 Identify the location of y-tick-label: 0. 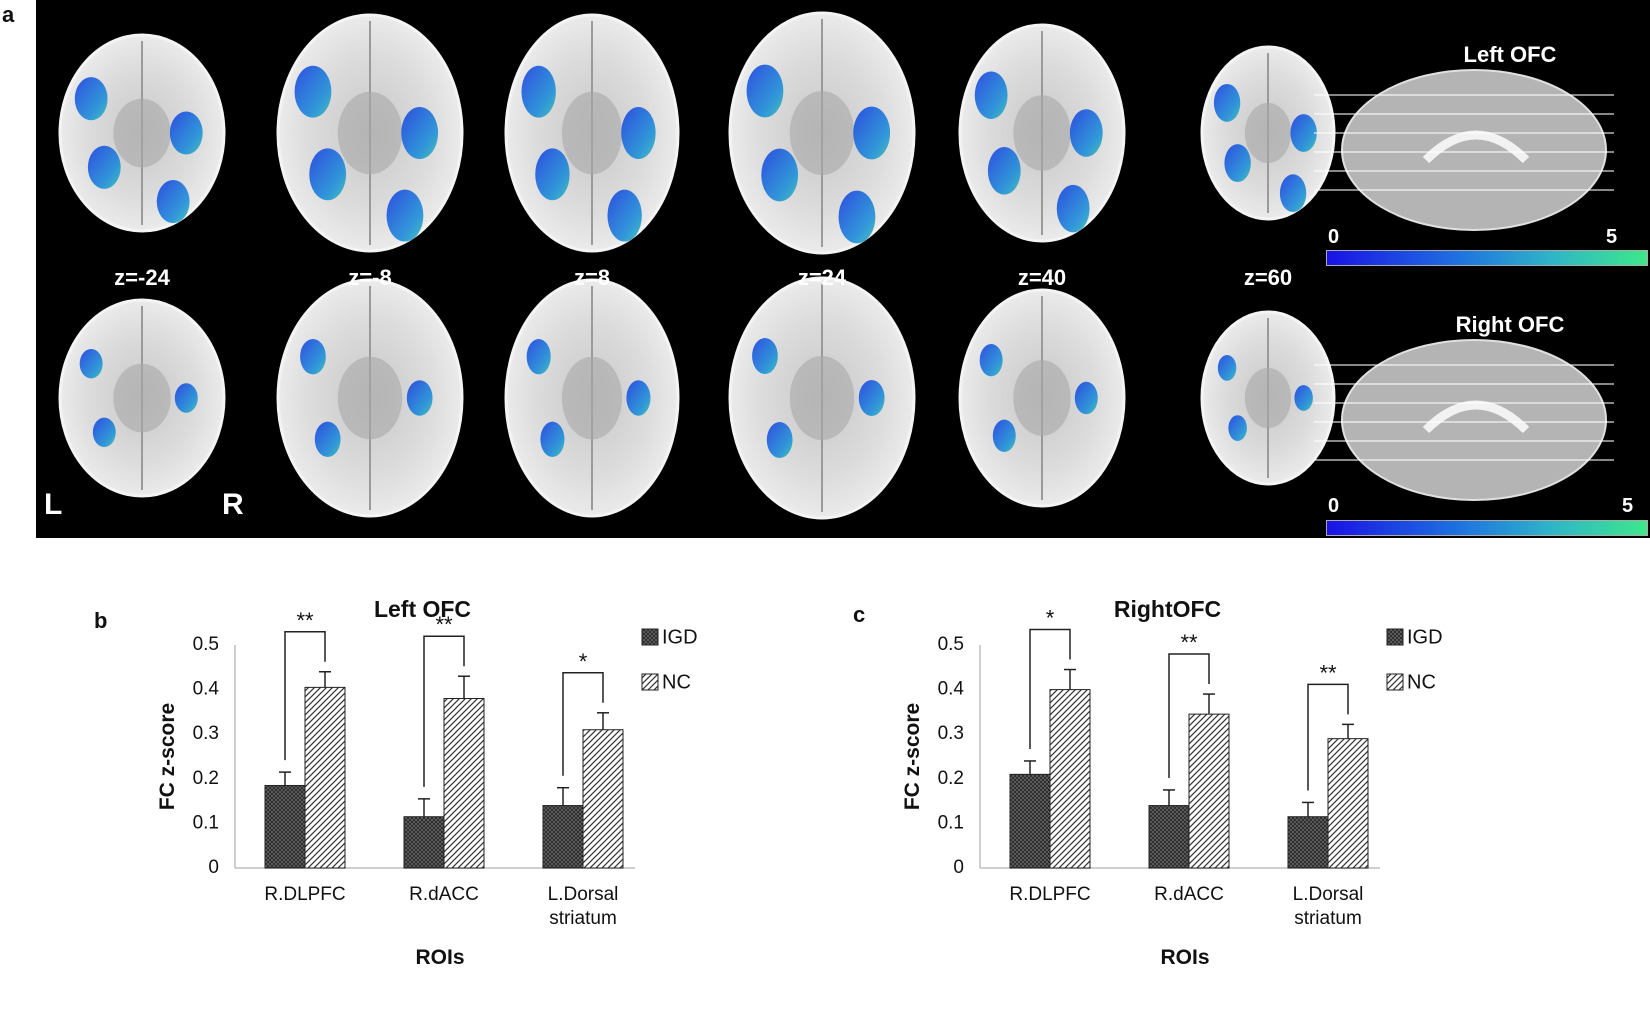
(958, 867).